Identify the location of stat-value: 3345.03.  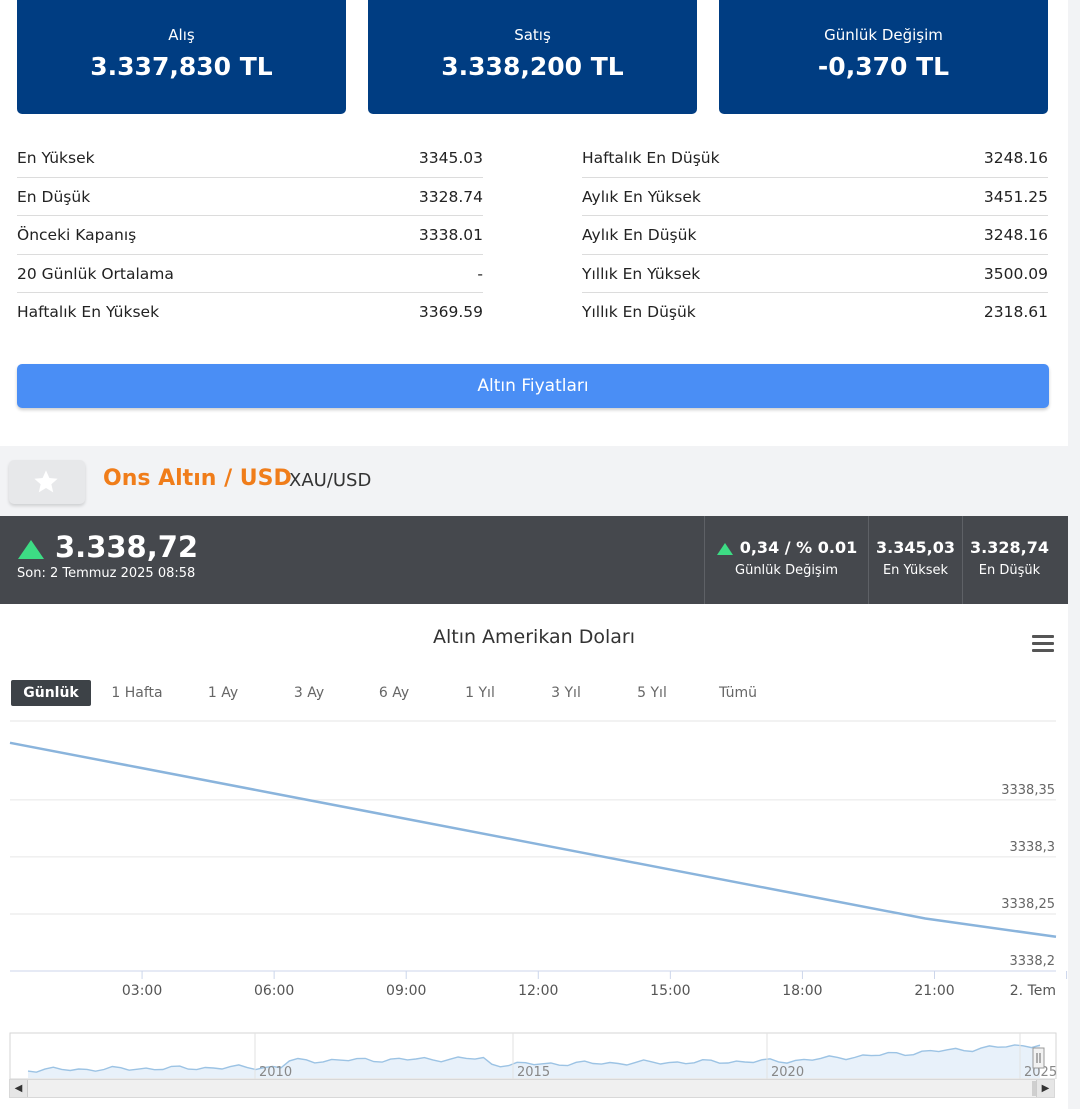
(450, 158).